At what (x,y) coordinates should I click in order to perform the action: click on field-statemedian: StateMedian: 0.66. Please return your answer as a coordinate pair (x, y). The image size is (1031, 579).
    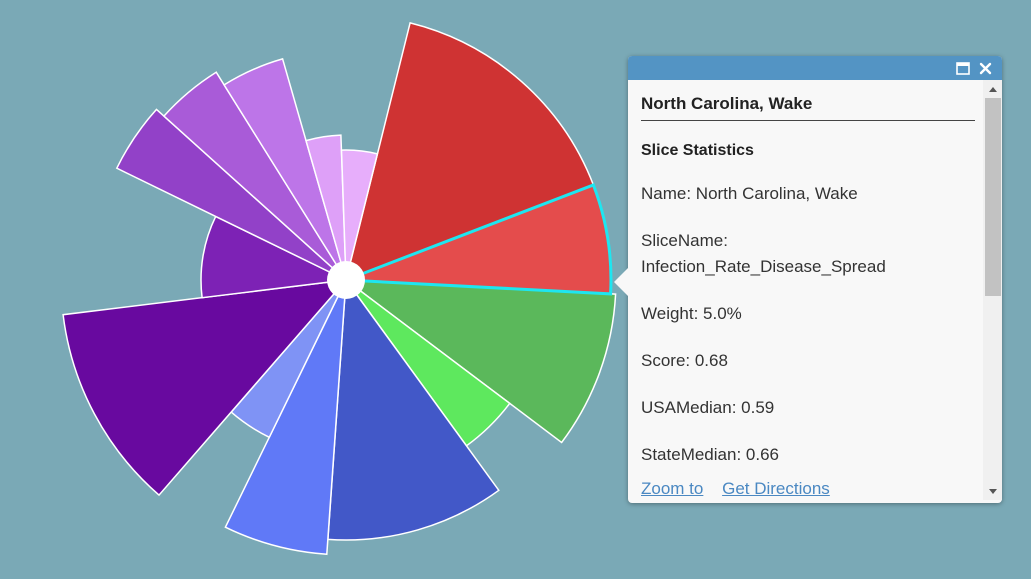
    Looking at the image, I should click on (710, 454).